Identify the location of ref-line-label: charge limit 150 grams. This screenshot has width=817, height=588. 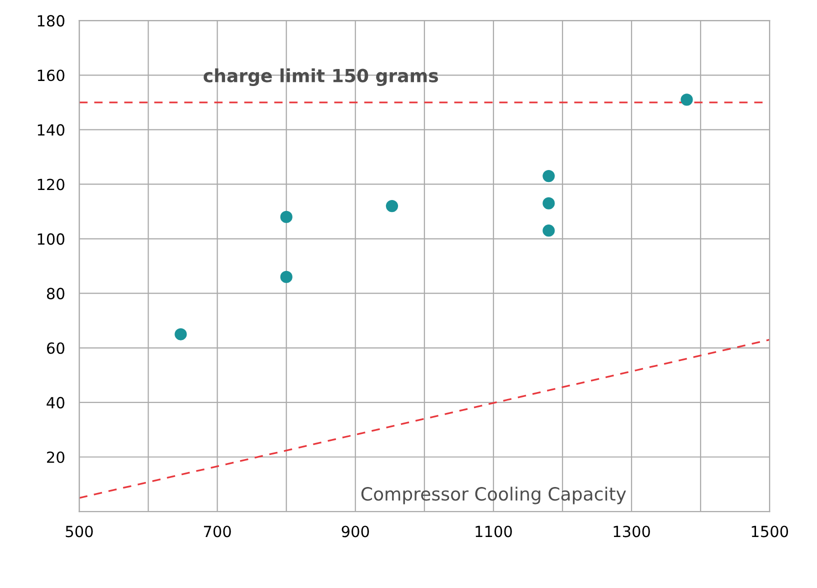
(321, 77).